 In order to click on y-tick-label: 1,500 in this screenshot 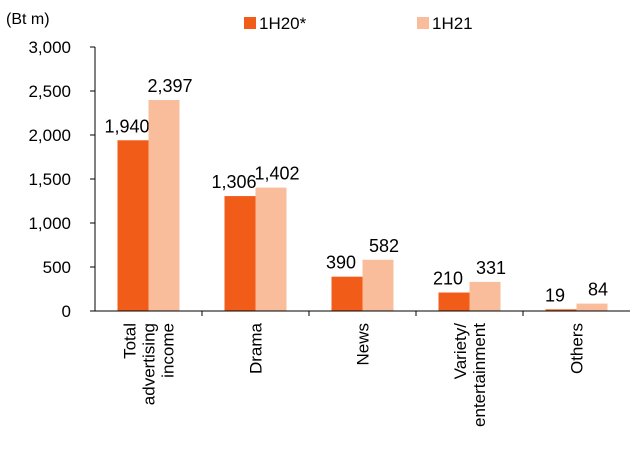, I will do `click(49, 179)`.